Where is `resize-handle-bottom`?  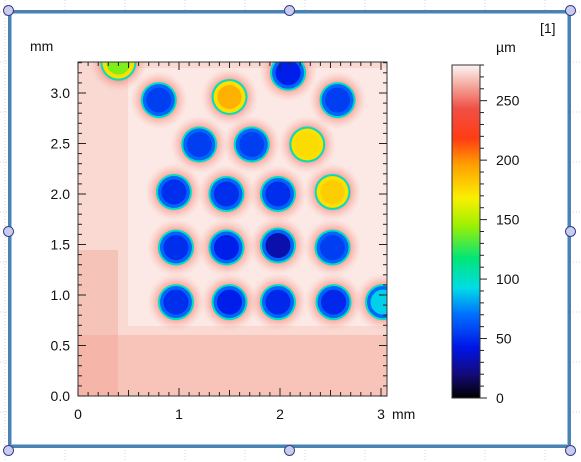
resize-handle-bottom is located at coordinates (289, 450).